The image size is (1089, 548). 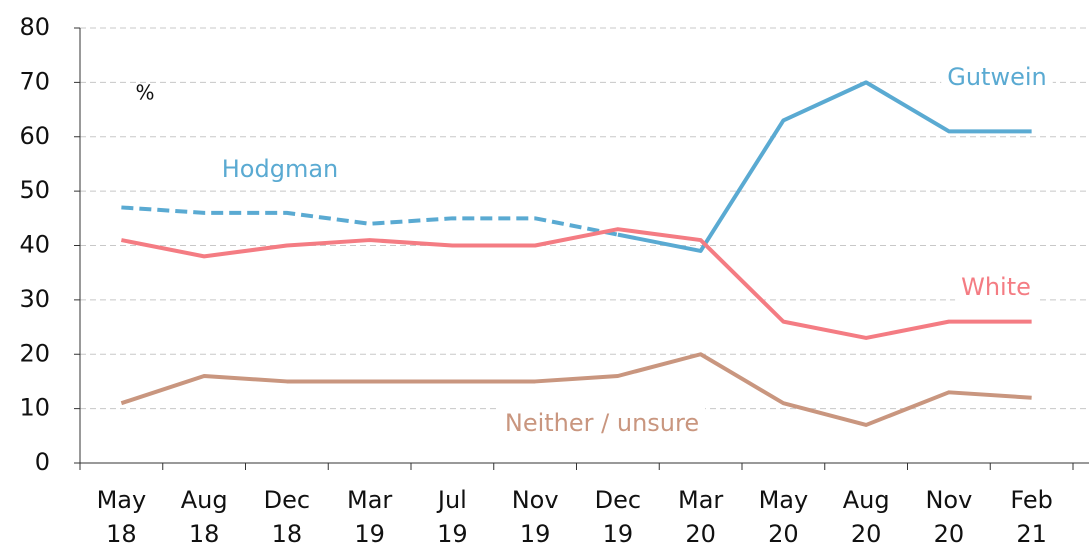 What do you see at coordinates (287, 517) in the screenshot?
I see `x-tick-label: Dec 18` at bounding box center [287, 517].